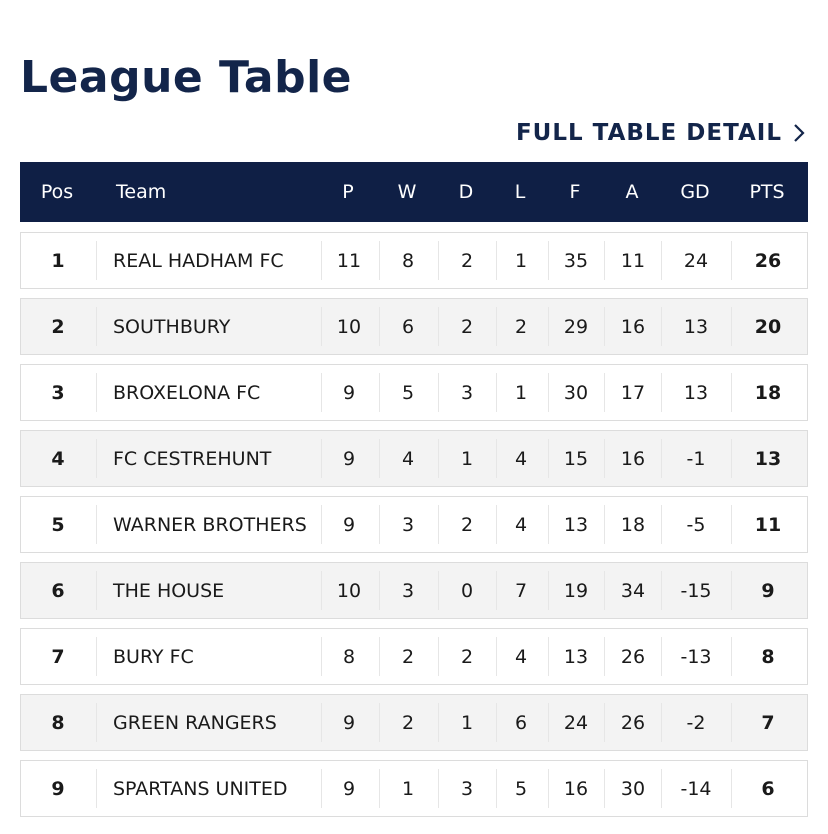 The height and width of the screenshot is (834, 828). I want to click on table-row: 9 SPARTANS UNITED 9 1 3 5 16 30 -14 6, so click(414, 788).